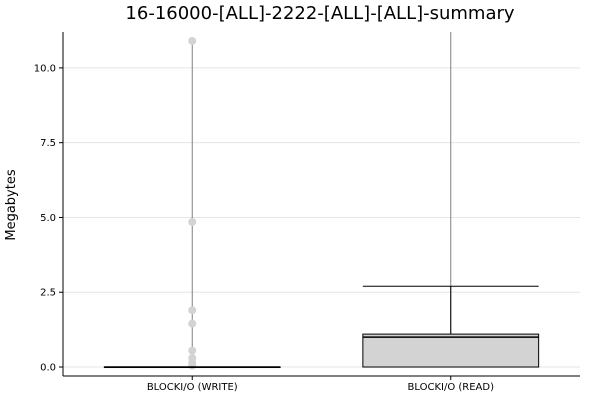 The width and height of the screenshot is (600, 400). Describe the element at coordinates (451, 350) in the screenshot. I see `box` at that location.